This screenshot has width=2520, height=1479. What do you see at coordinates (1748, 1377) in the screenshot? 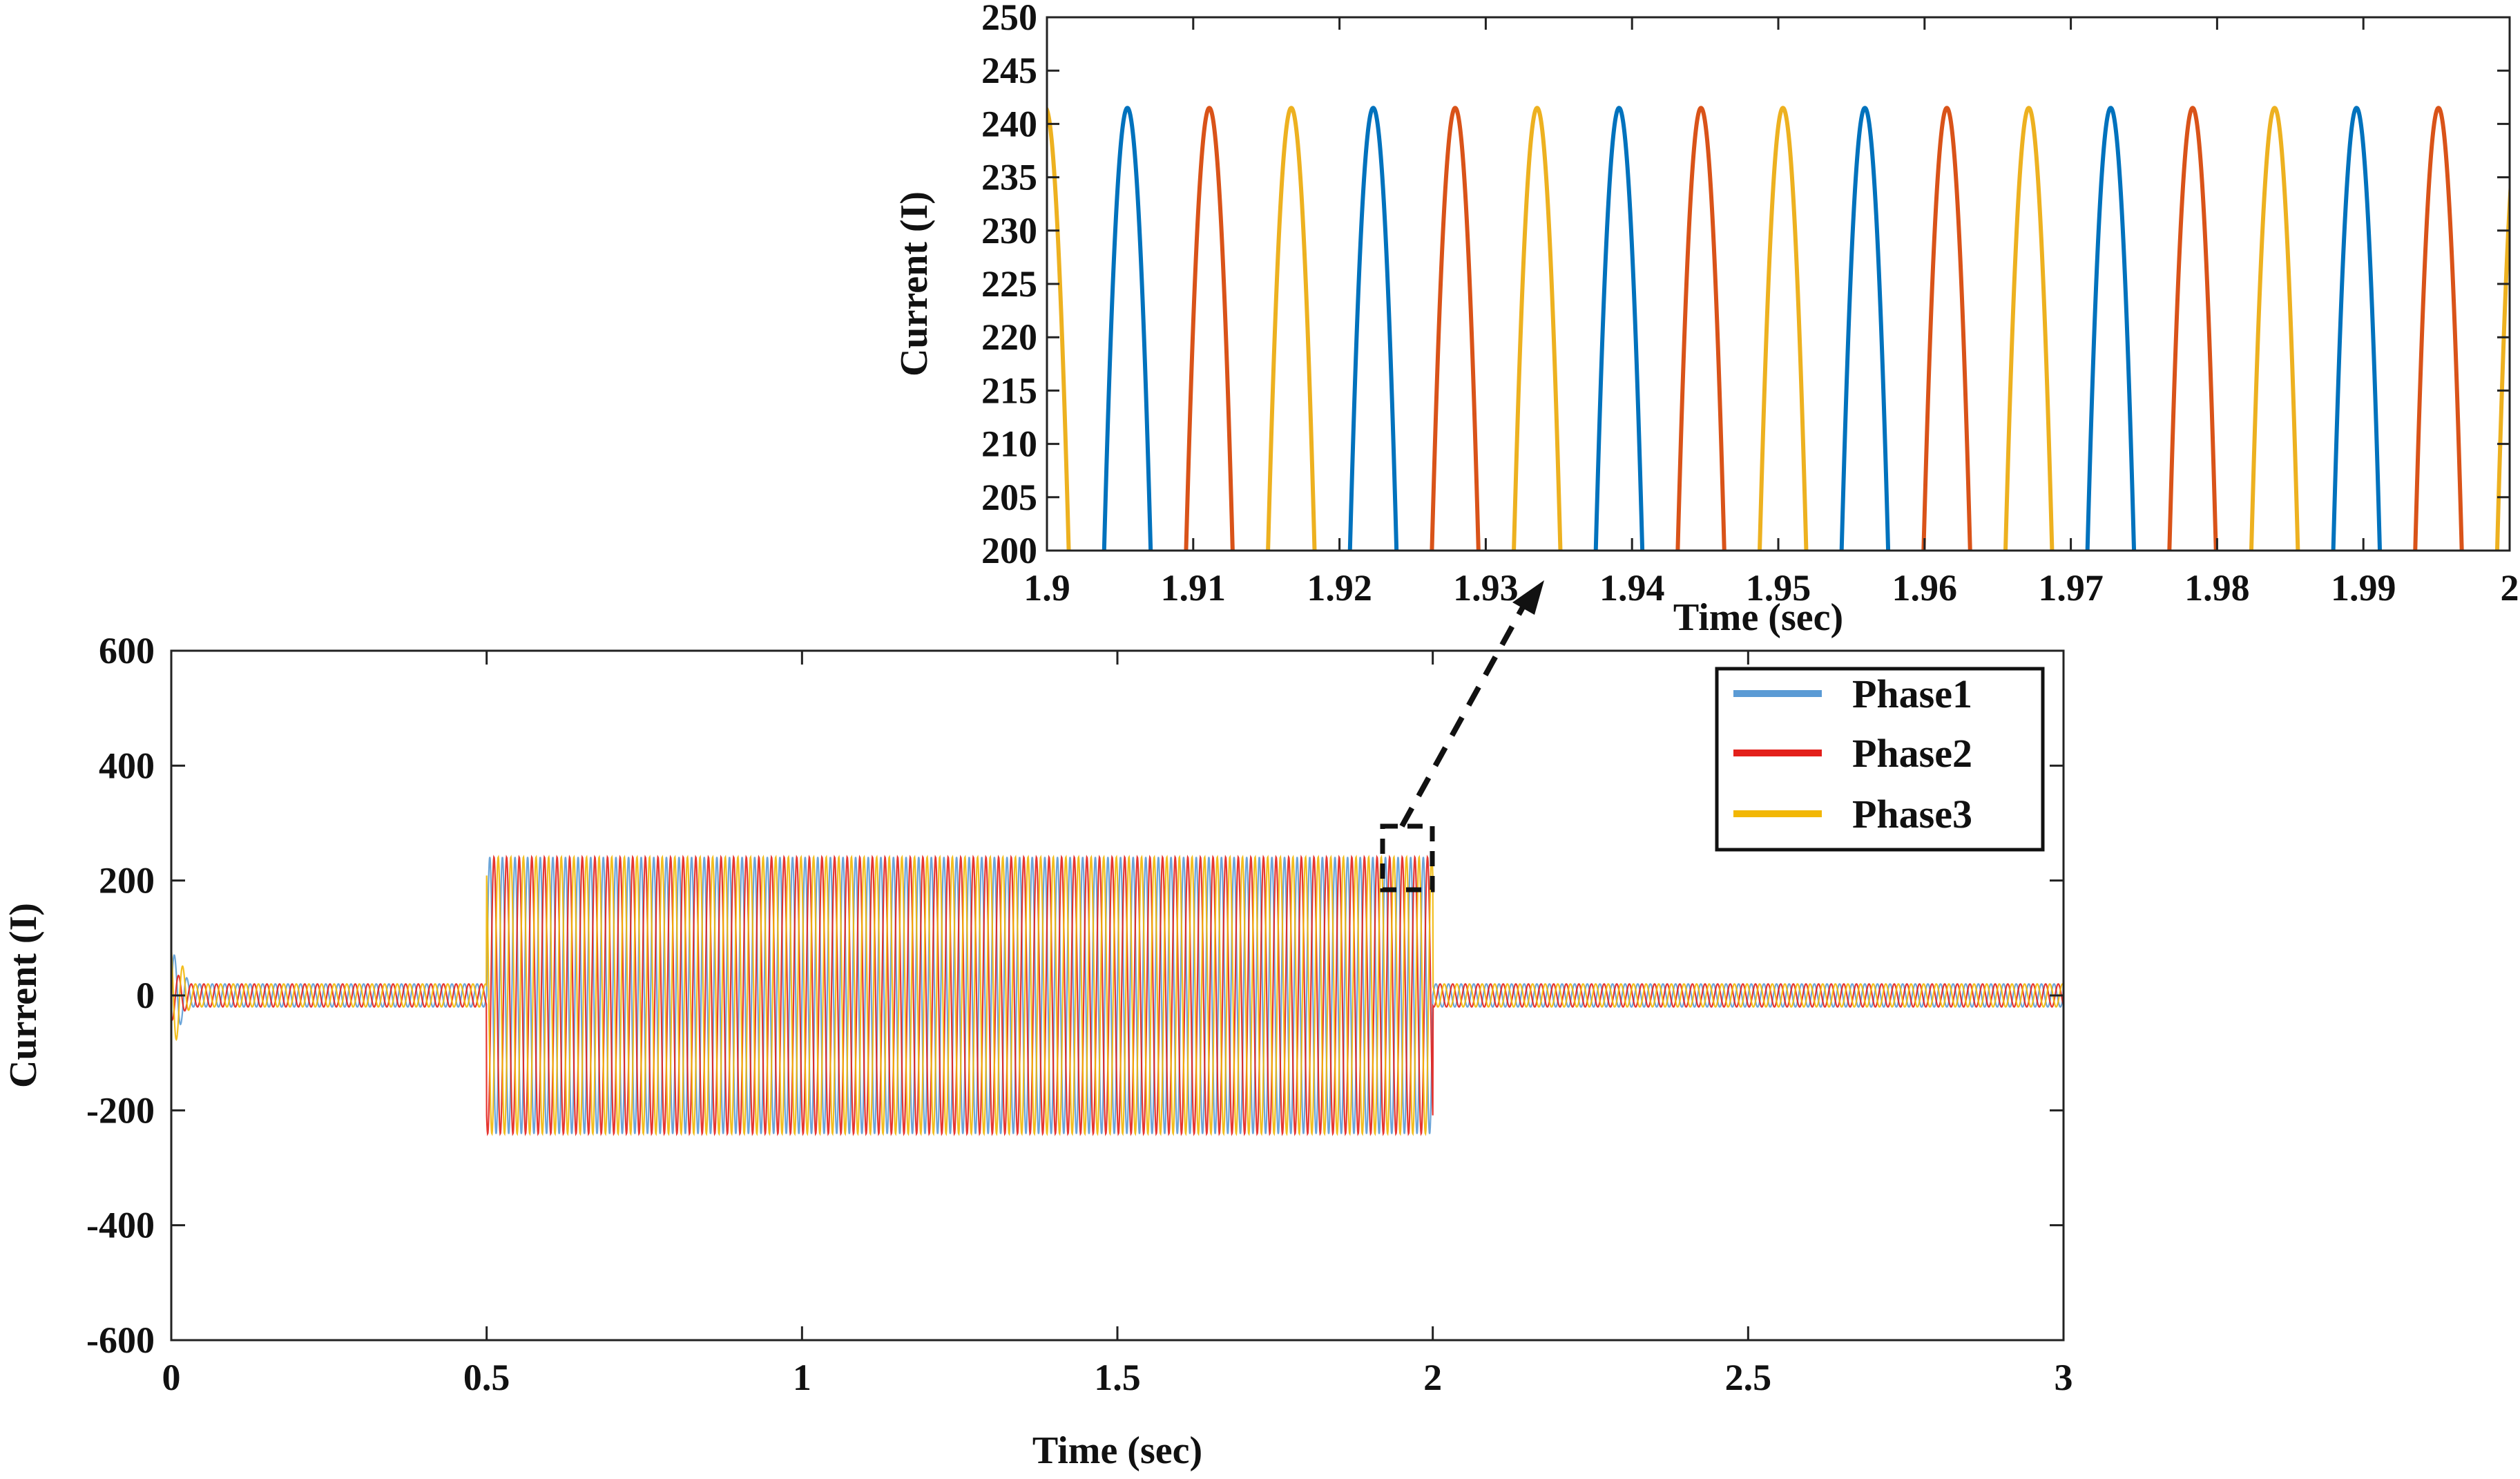
I see `main-x-tick-label: 2.5` at bounding box center [1748, 1377].